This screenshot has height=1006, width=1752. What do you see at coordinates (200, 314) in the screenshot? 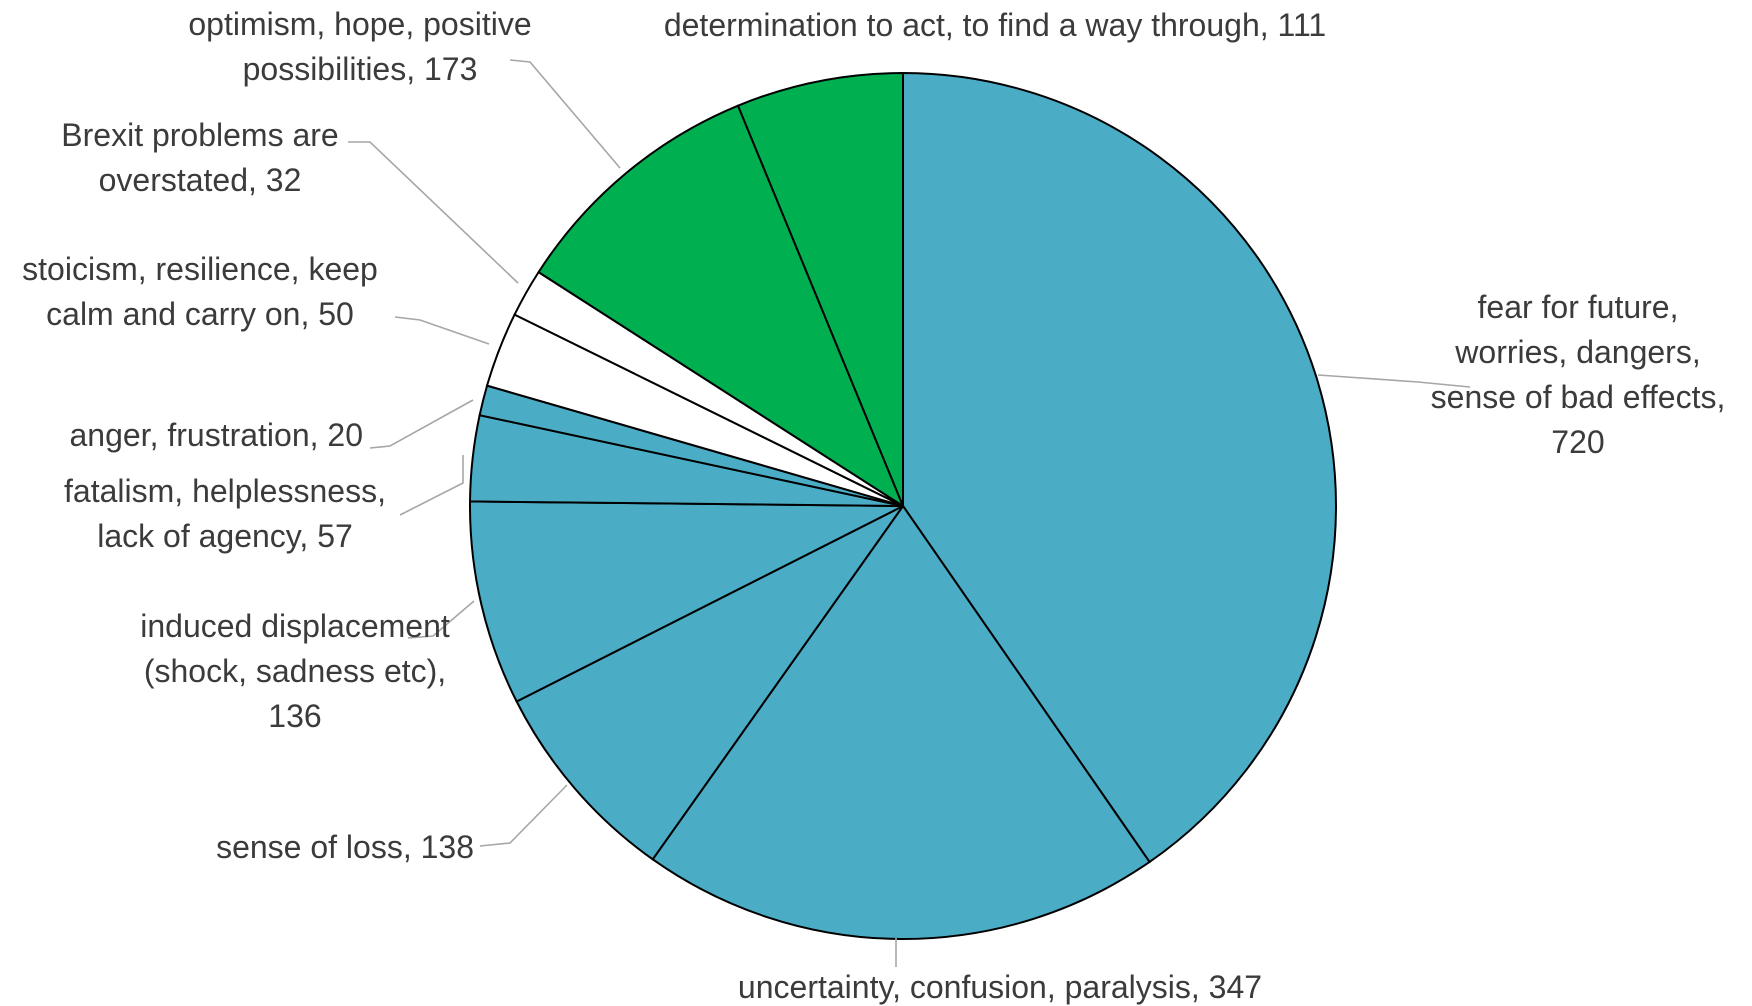
I see `data-label-line: calm and carry on, 50` at bounding box center [200, 314].